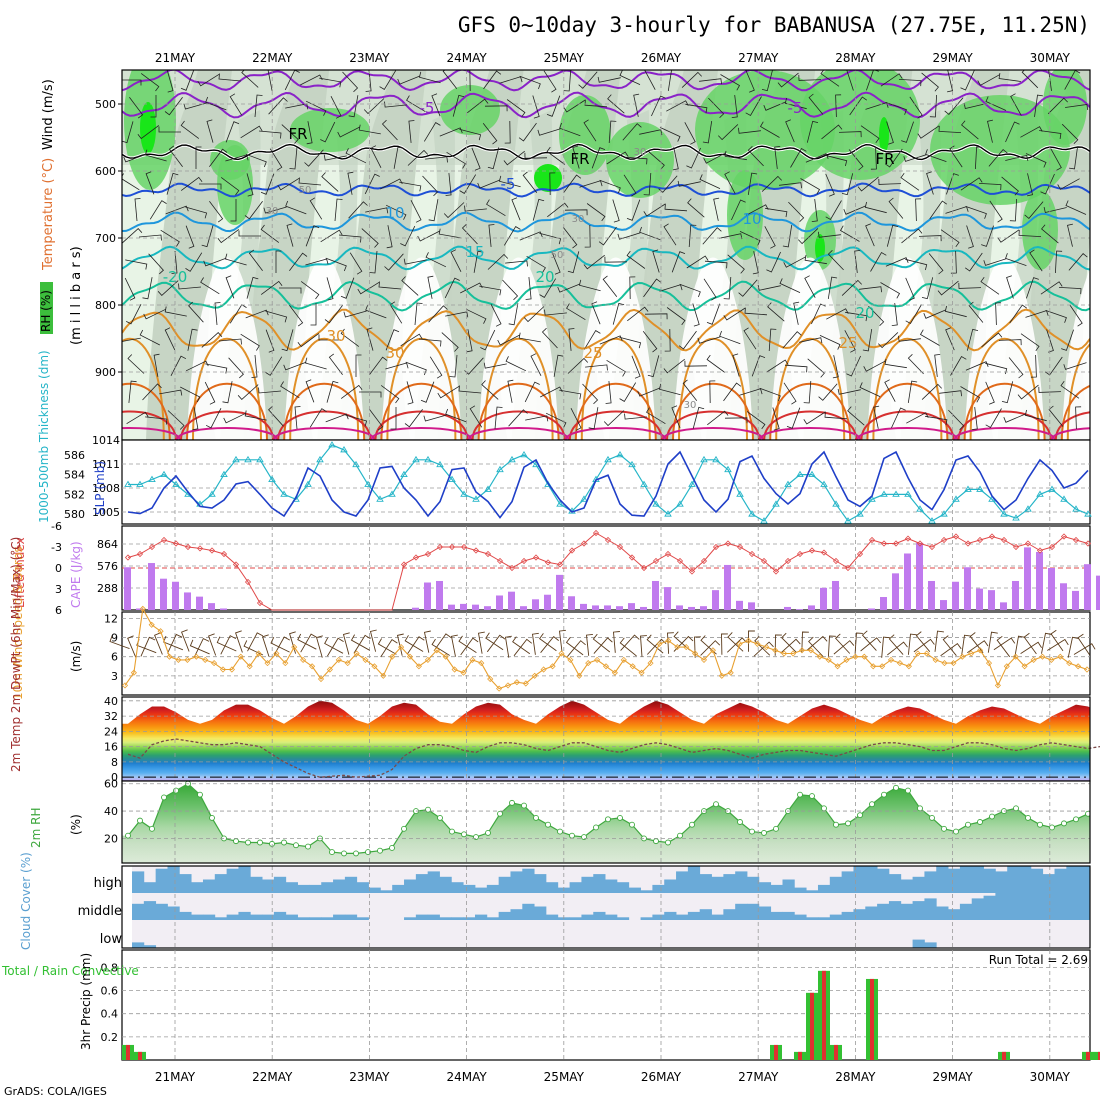  I want to click on temp2m-title: 2m Temp 2m DewPt (6hr Min/Max) (°C), so click(16, 654).